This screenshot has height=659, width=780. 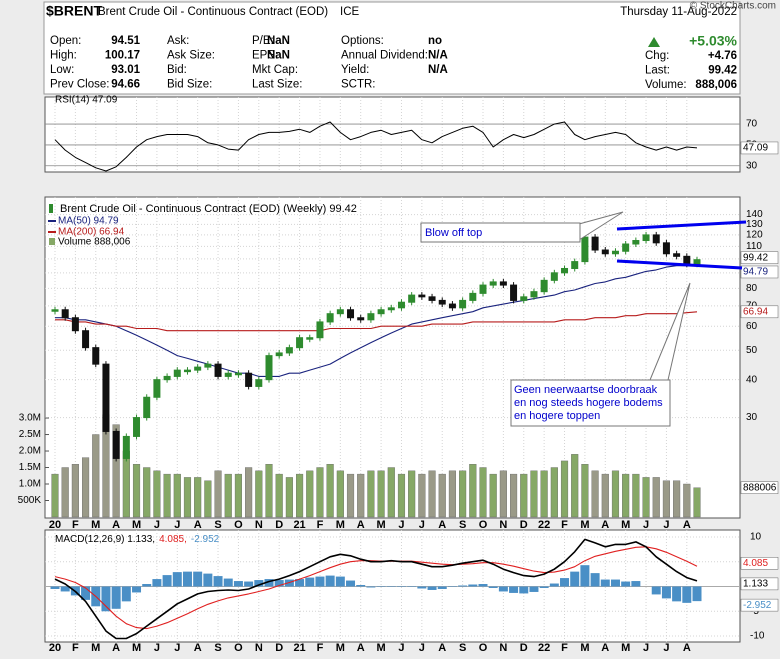 I want to click on legend-entry: MA(50) 94.79, so click(x=88, y=221).